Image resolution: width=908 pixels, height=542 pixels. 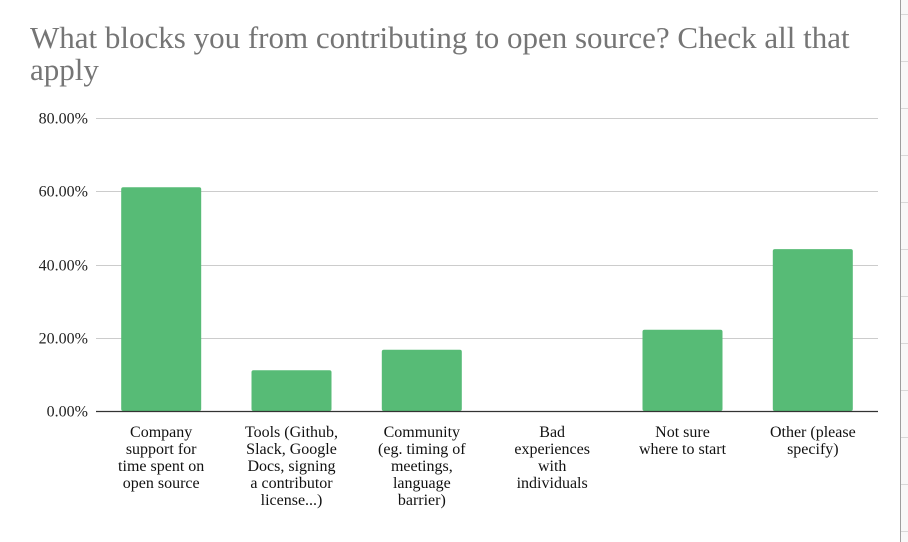 I want to click on x-tick-label-line: Community, so click(x=422, y=432).